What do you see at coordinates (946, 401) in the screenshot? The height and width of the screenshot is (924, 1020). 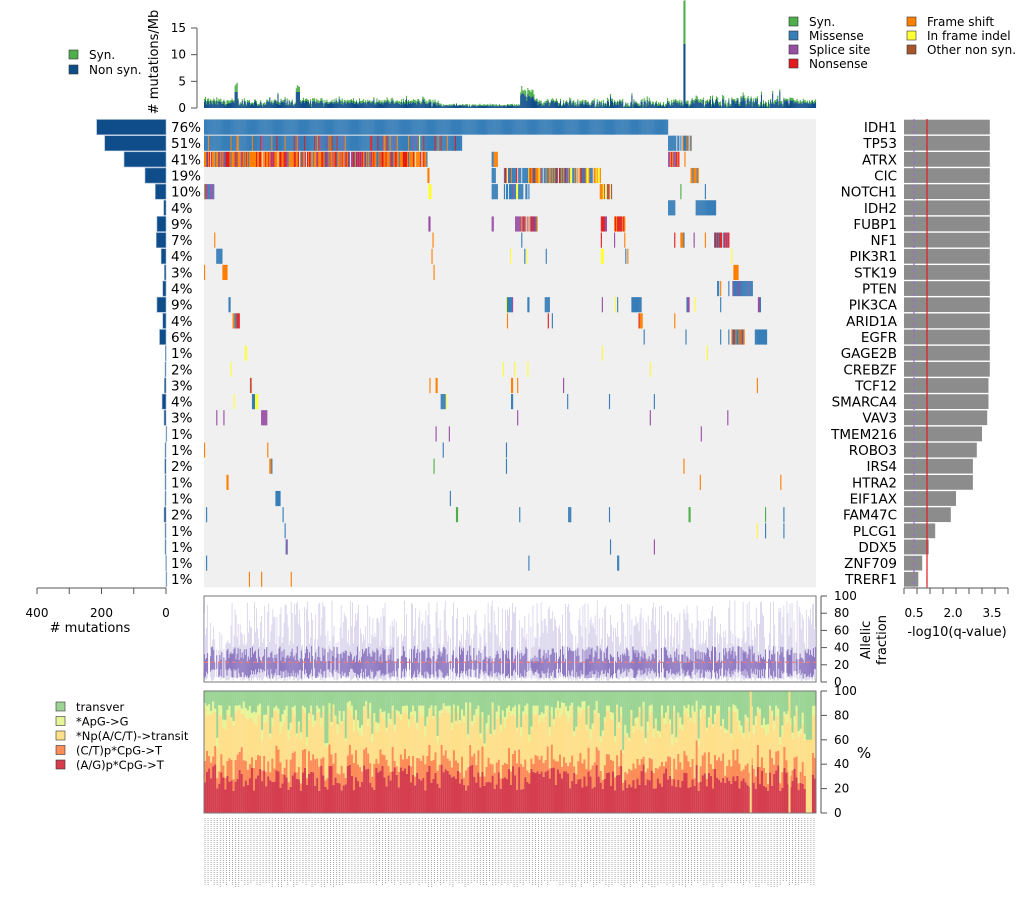 I see `qvalue-bar` at bounding box center [946, 401].